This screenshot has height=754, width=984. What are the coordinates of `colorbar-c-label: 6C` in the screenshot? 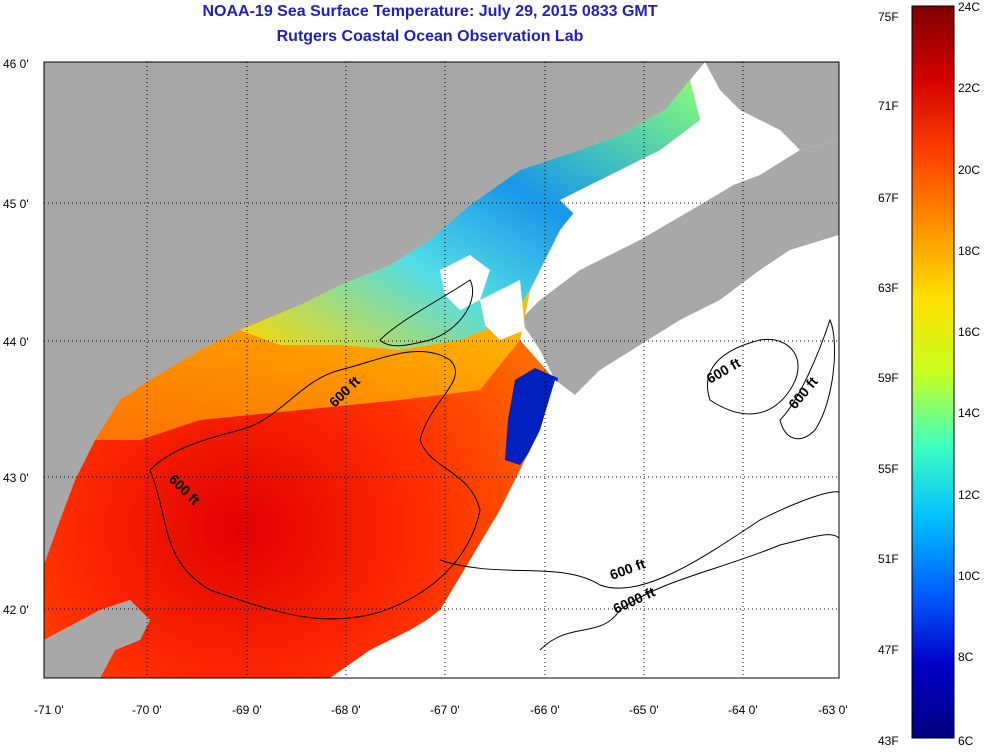 It's located at (966, 741).